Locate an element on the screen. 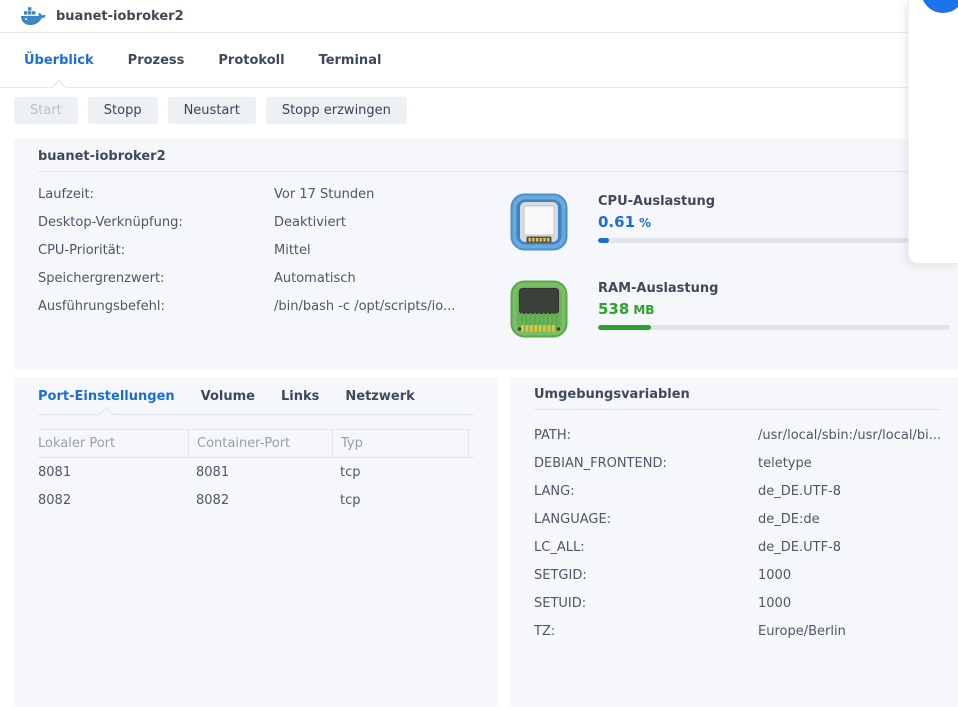 The height and width of the screenshot is (707, 958). detail-value: Mittel is located at coordinates (292, 250).